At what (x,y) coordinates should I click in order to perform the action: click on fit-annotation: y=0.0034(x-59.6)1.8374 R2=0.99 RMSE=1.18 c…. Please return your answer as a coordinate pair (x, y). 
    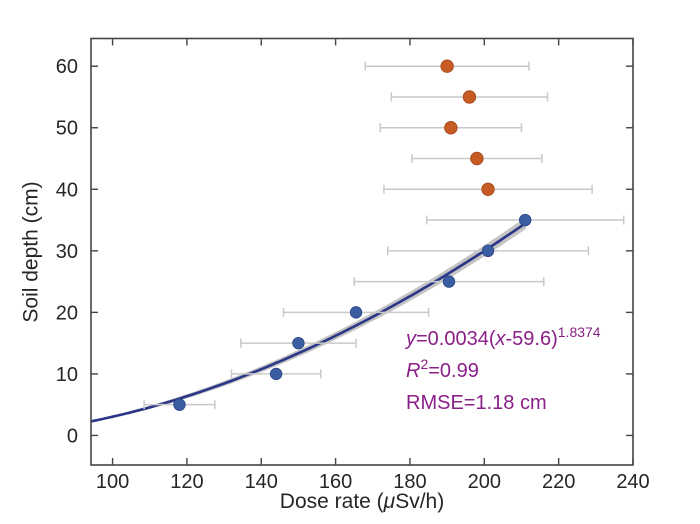
    Looking at the image, I should click on (503, 371).